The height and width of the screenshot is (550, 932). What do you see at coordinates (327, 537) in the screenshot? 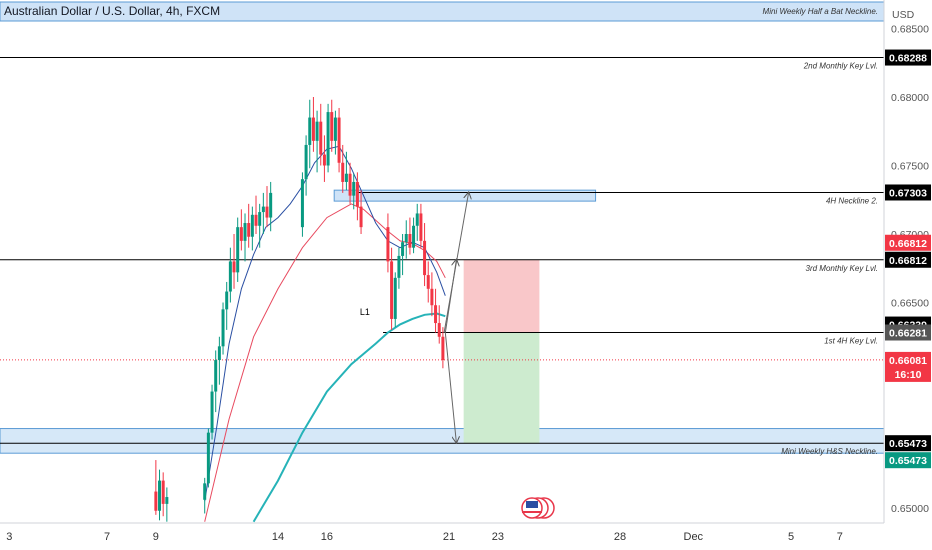
I see `date-tick-label: 16` at bounding box center [327, 537].